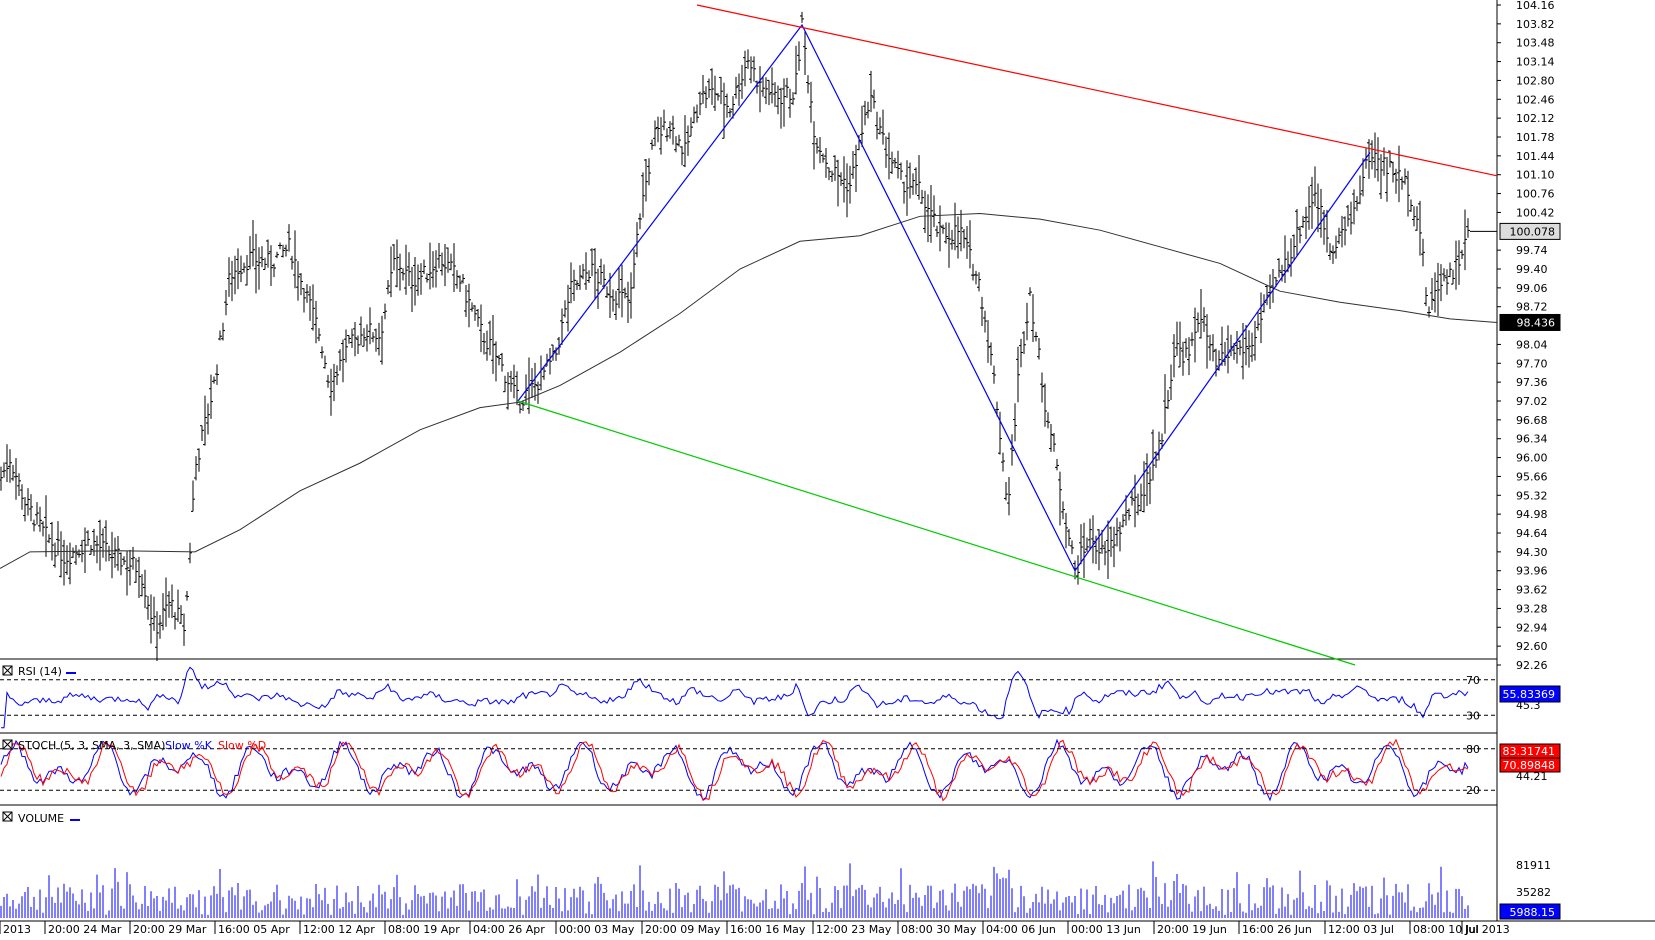 This screenshot has width=1655, height=940. Describe the element at coordinates (1535, 43) in the screenshot. I see `price-tick-label: 103.48` at that location.